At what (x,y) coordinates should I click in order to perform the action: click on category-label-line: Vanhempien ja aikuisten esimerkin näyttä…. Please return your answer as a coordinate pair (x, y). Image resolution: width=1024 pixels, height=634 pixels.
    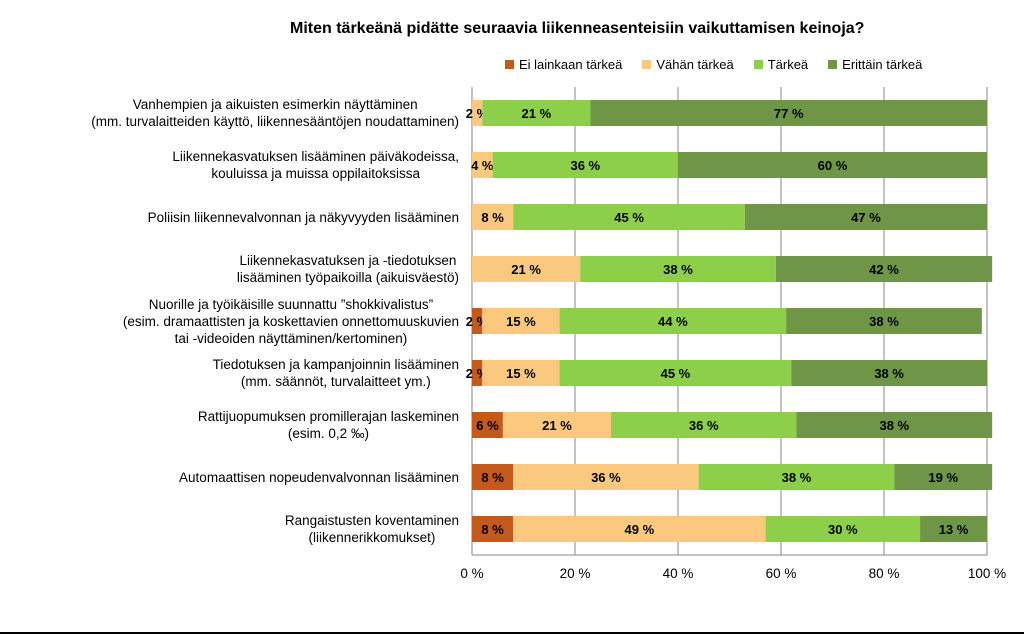
    Looking at the image, I should click on (275, 104).